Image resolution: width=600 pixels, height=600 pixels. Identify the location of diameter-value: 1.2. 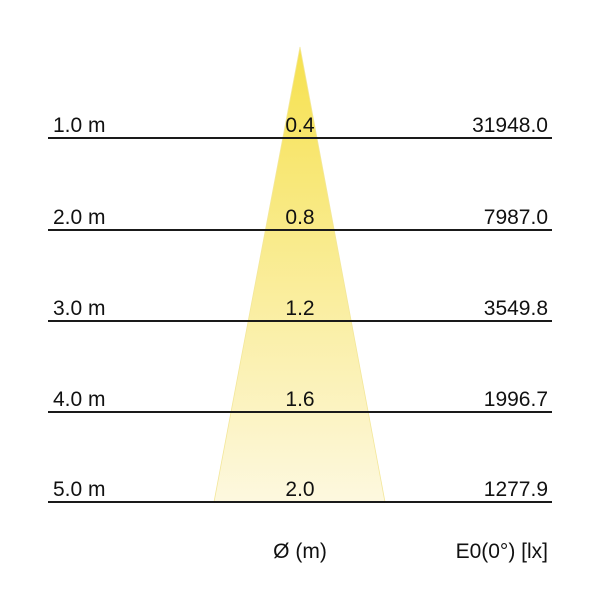
(300, 308).